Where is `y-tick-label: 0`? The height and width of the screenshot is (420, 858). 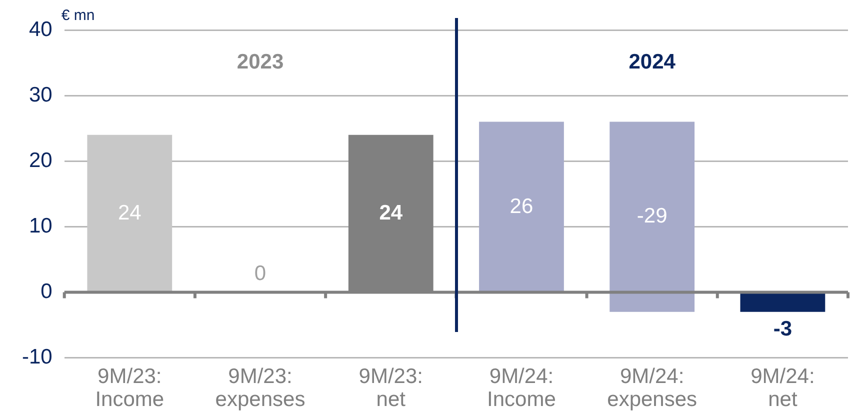 y-tick-label: 0 is located at coordinates (46, 292).